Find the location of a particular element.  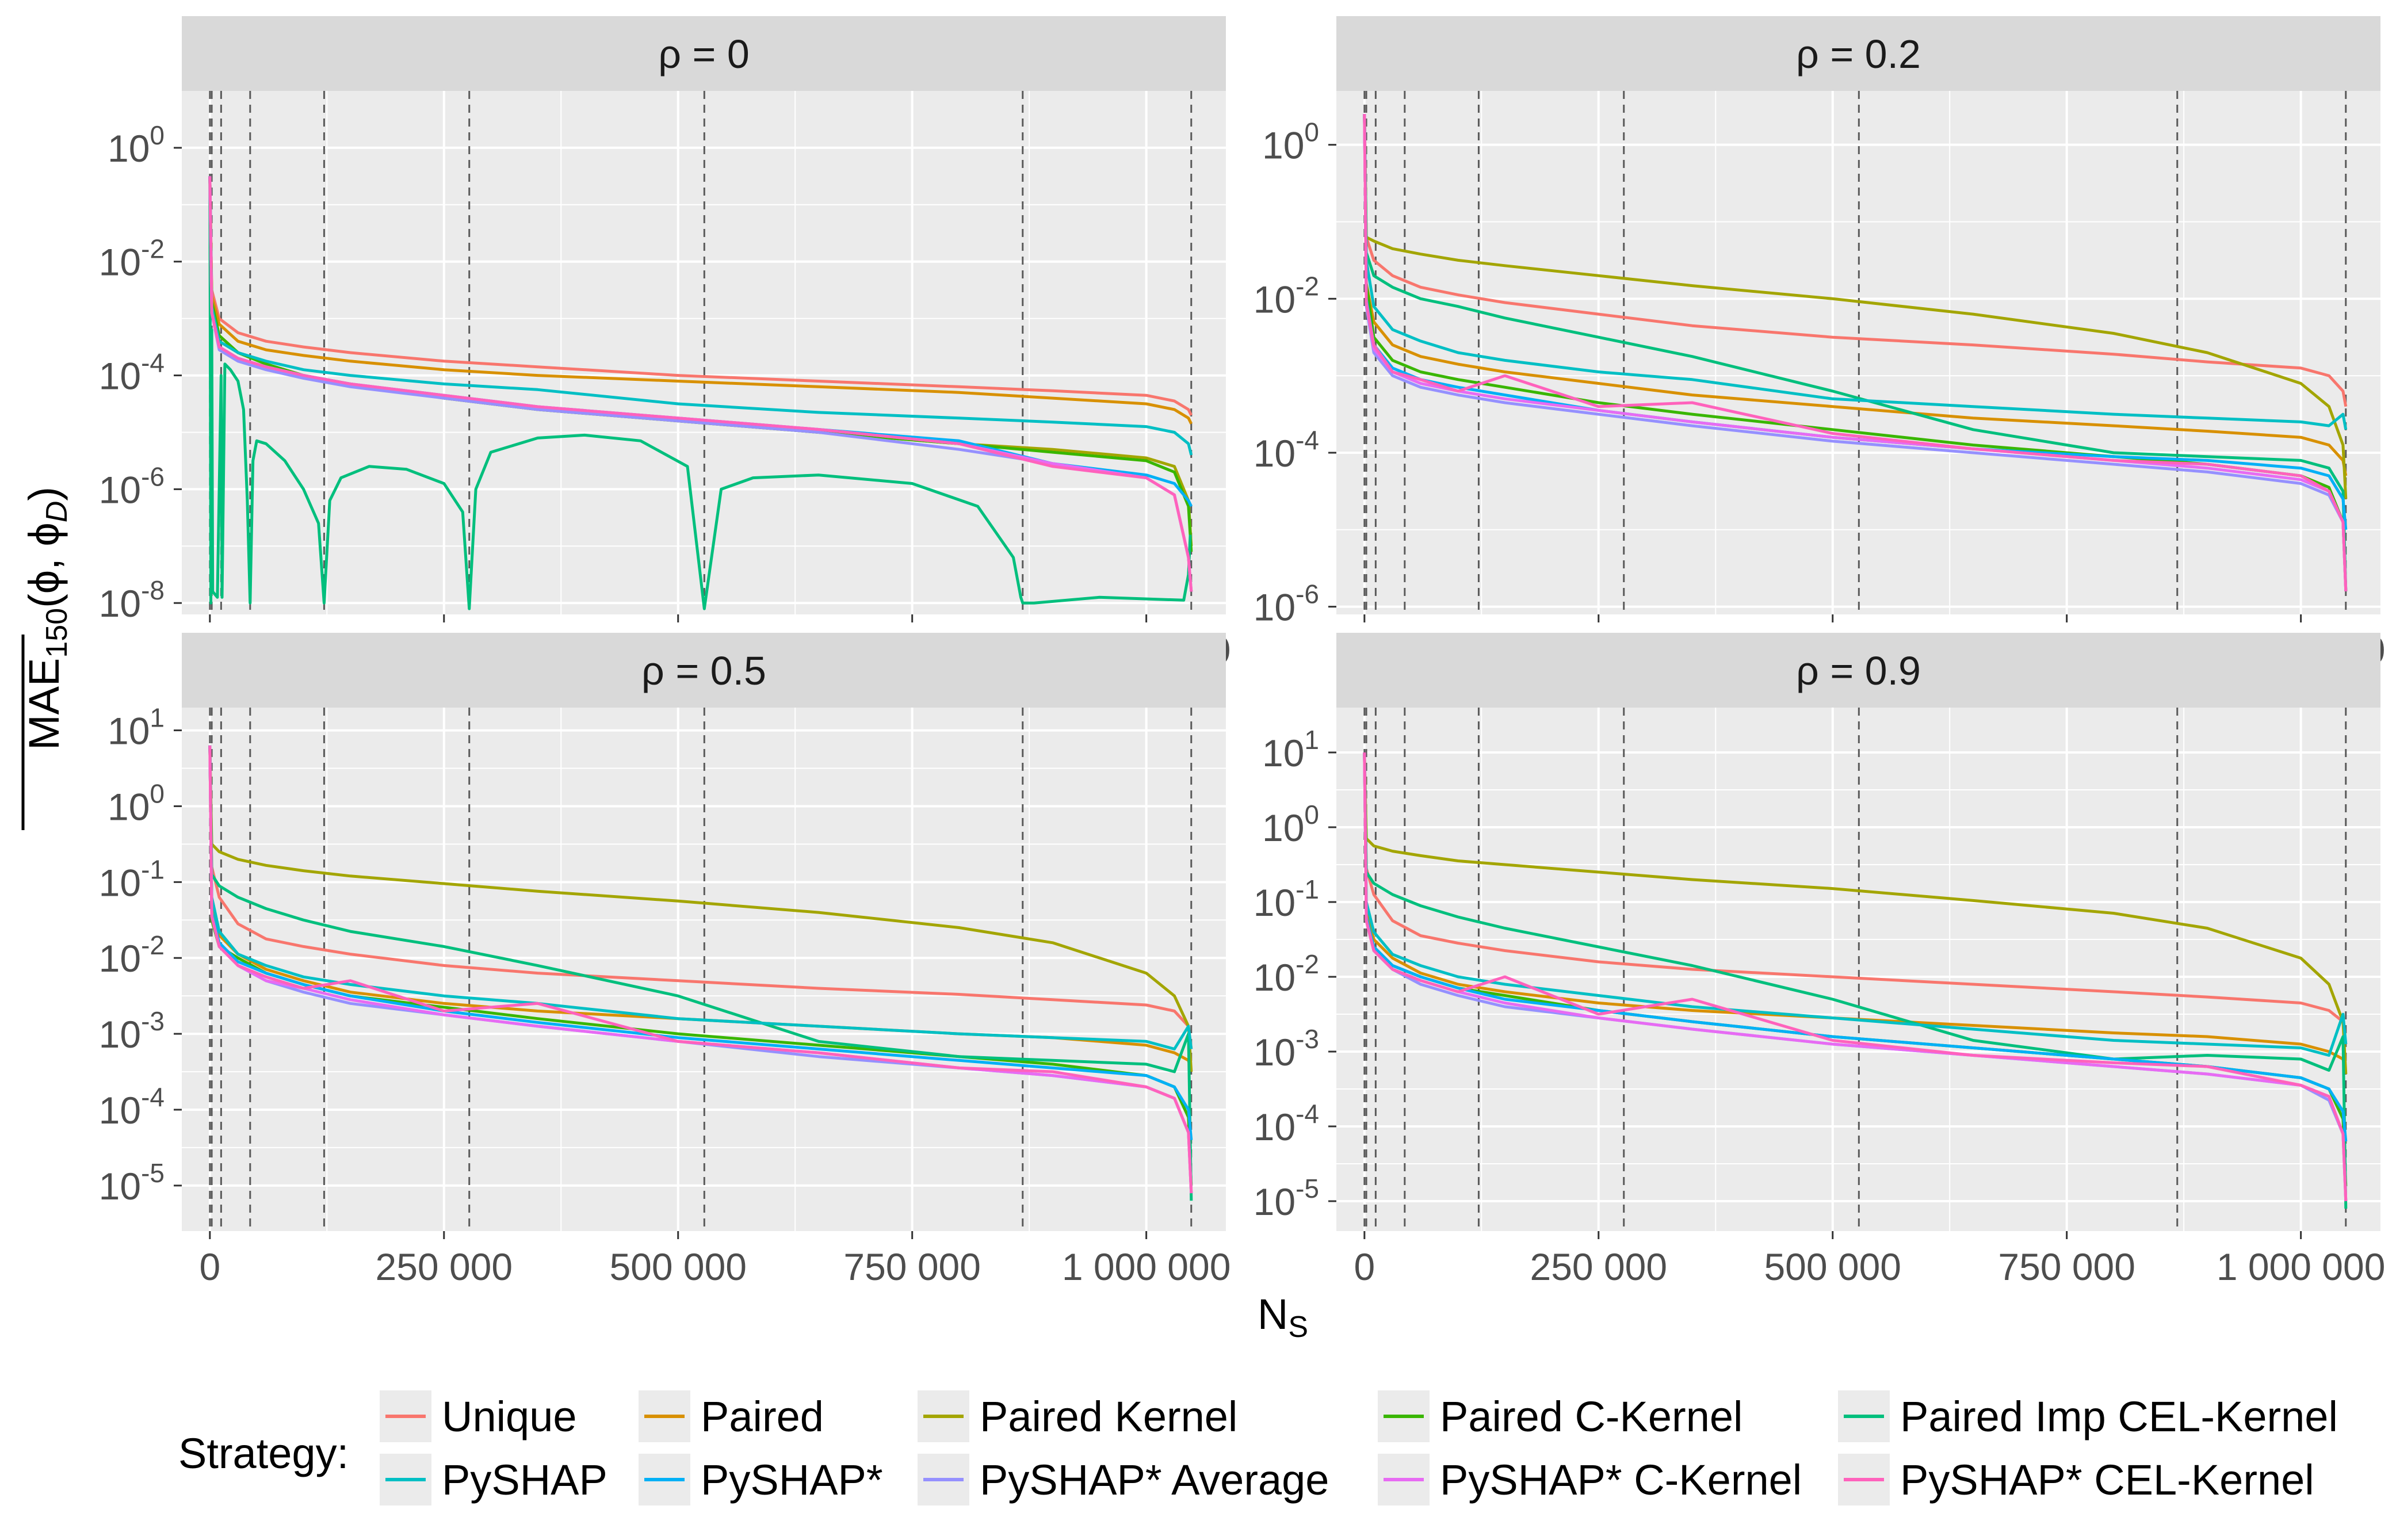

legend-item-pyshap-star-average: PySHAP* Average is located at coordinates (1123, 1479).